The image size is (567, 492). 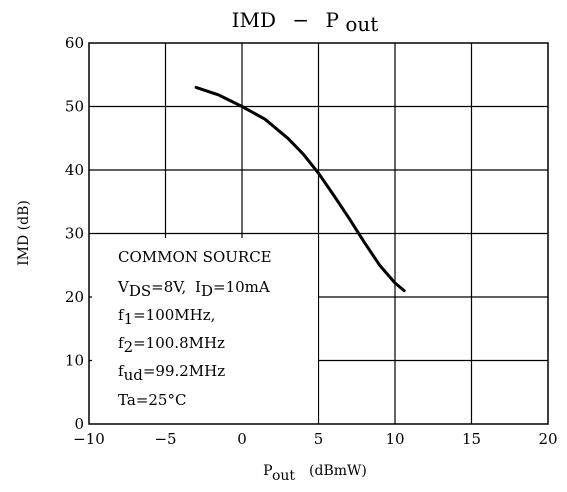 I want to click on x-tick-label: 10, so click(x=394, y=439).